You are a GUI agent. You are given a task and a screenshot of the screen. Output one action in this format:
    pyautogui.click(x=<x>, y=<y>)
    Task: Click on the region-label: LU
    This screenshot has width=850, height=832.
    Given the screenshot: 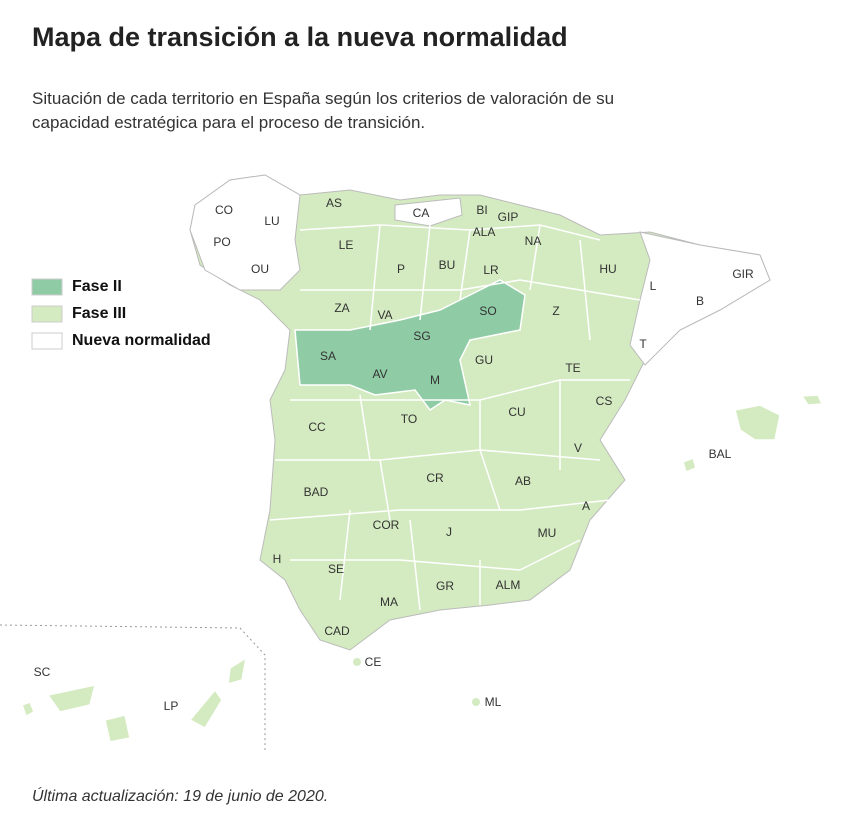 What is the action you would take?
    pyautogui.click(x=271, y=221)
    